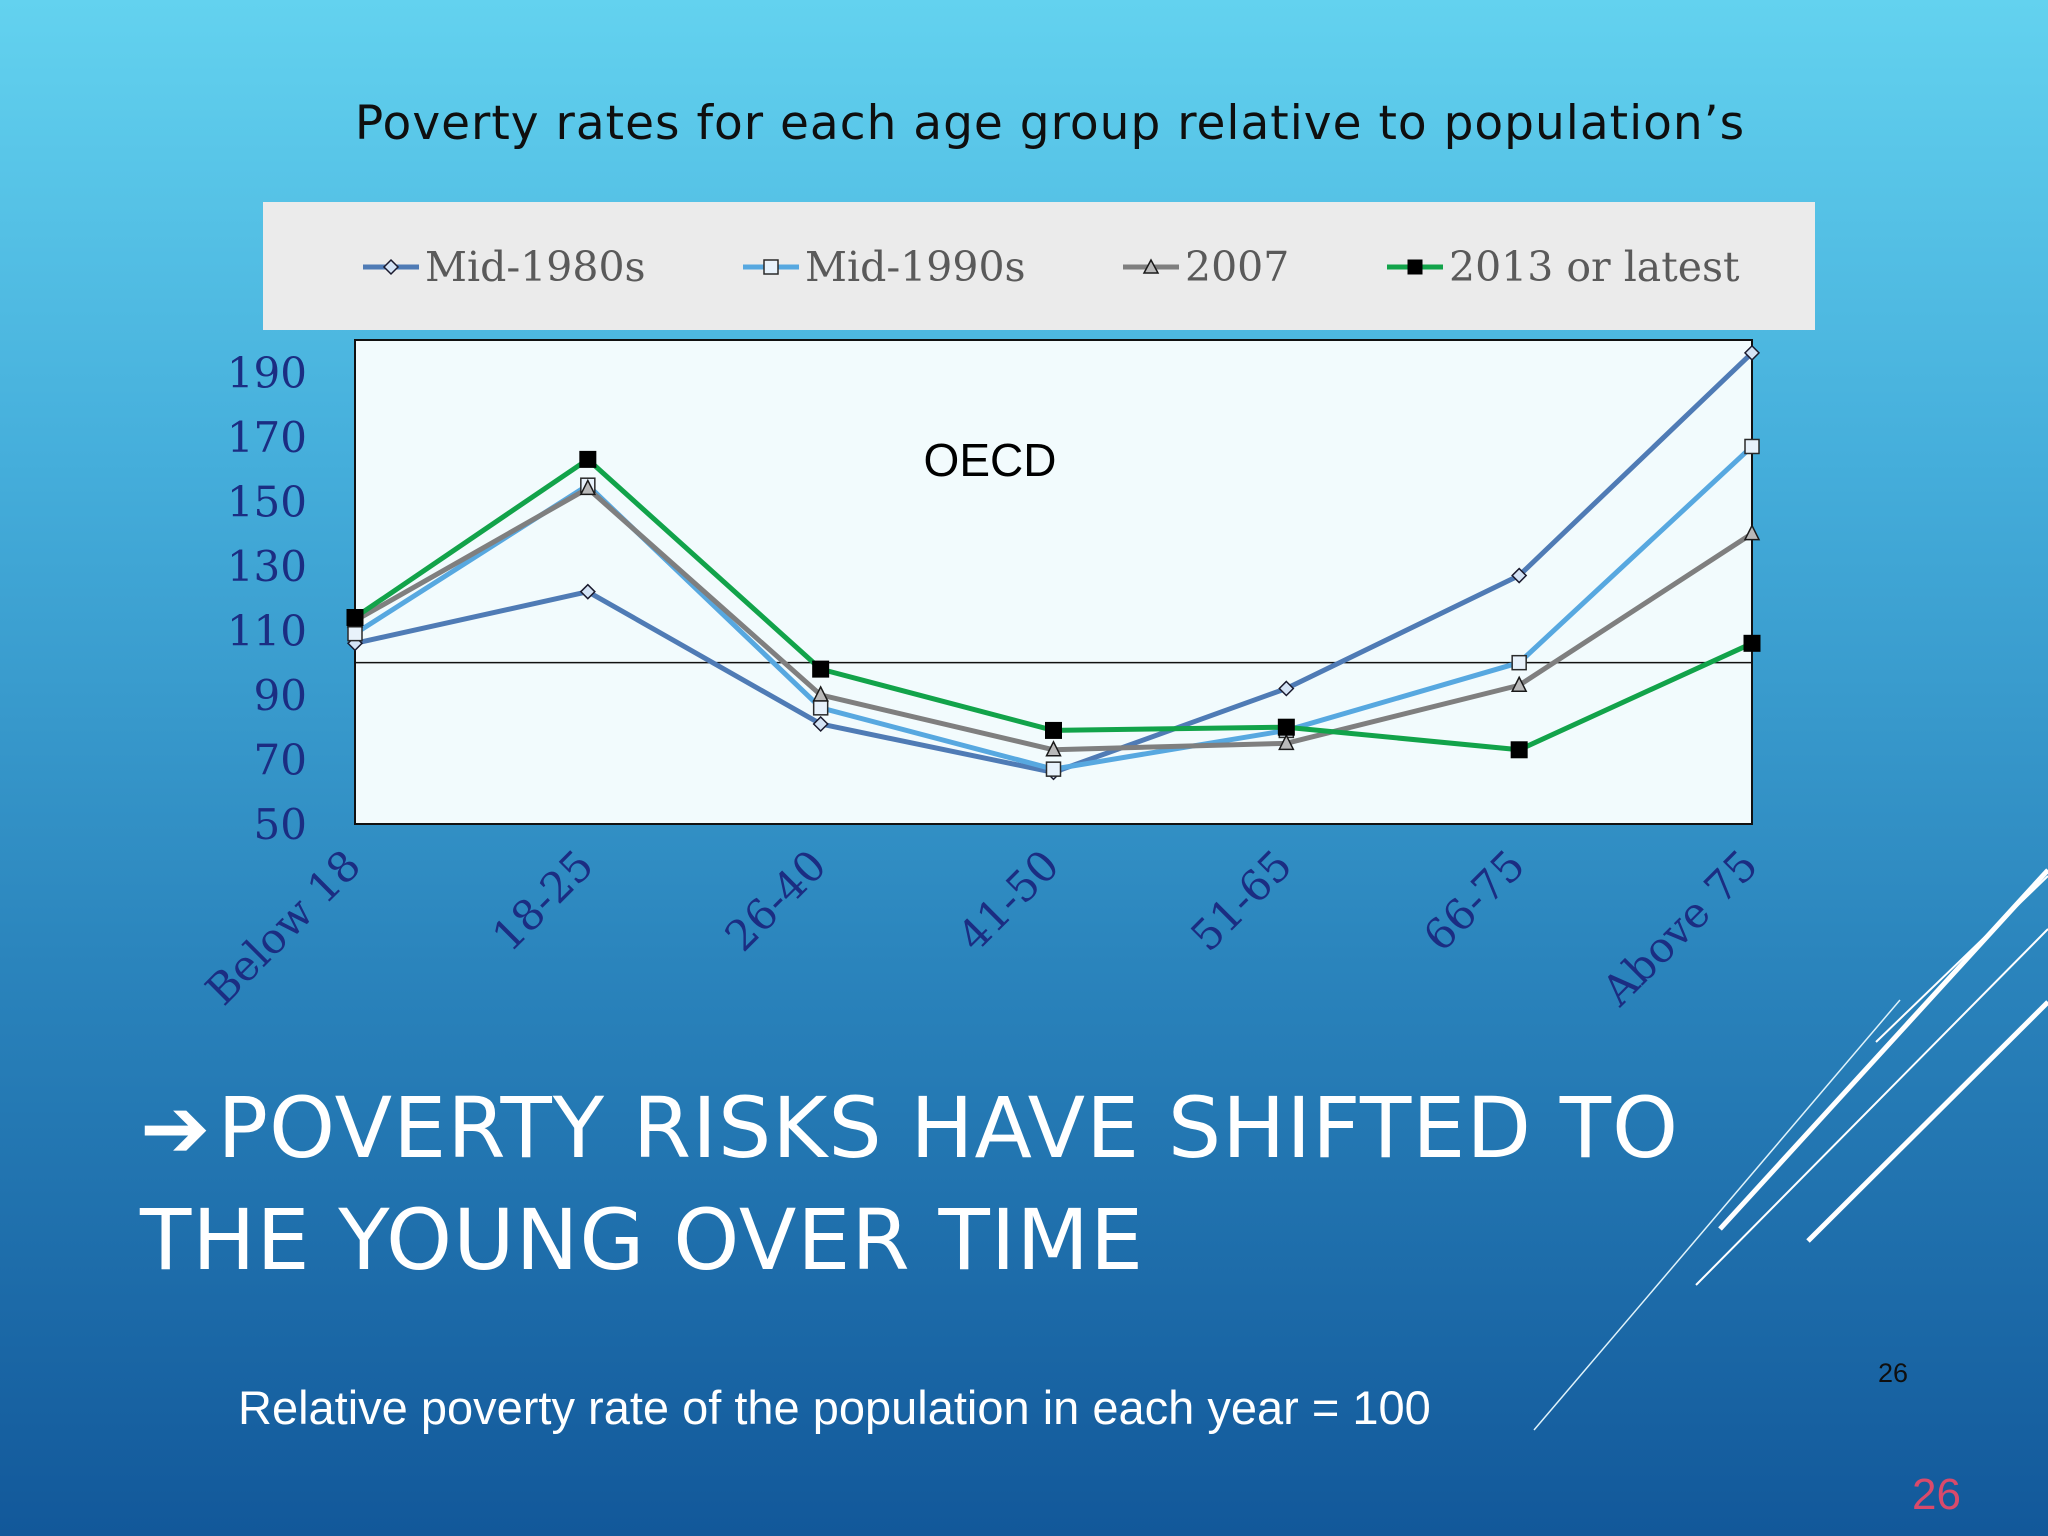  What do you see at coordinates (1936, 1494) in the screenshot?
I see `slide-number: 26` at bounding box center [1936, 1494].